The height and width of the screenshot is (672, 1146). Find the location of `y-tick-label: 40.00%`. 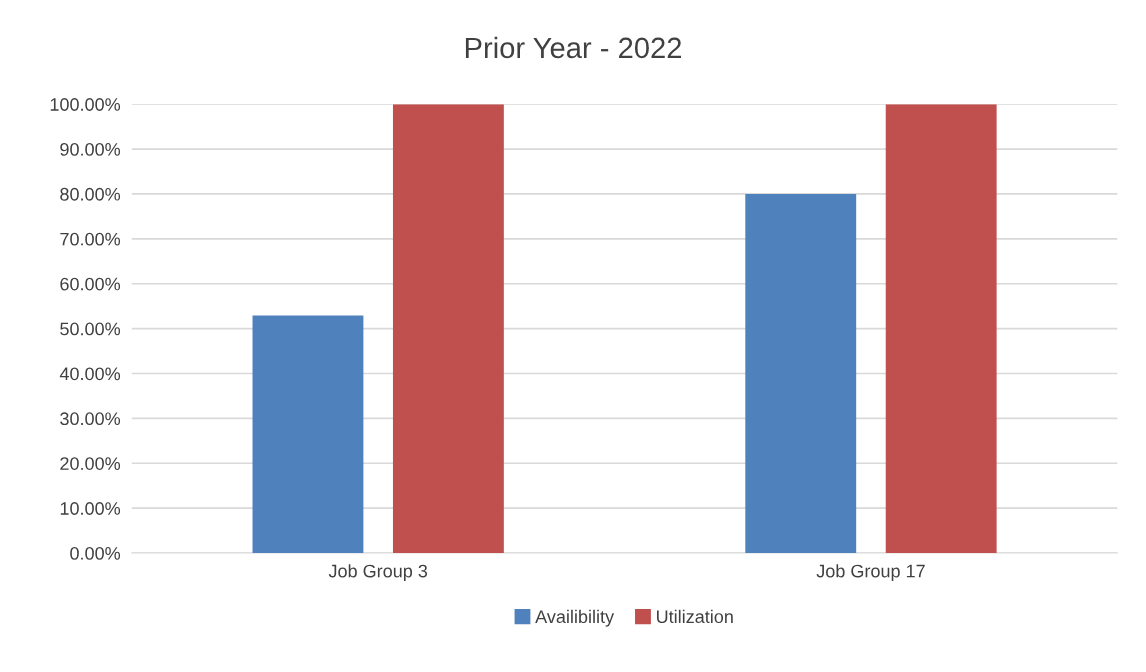

y-tick-label: 40.00% is located at coordinates (90, 374).